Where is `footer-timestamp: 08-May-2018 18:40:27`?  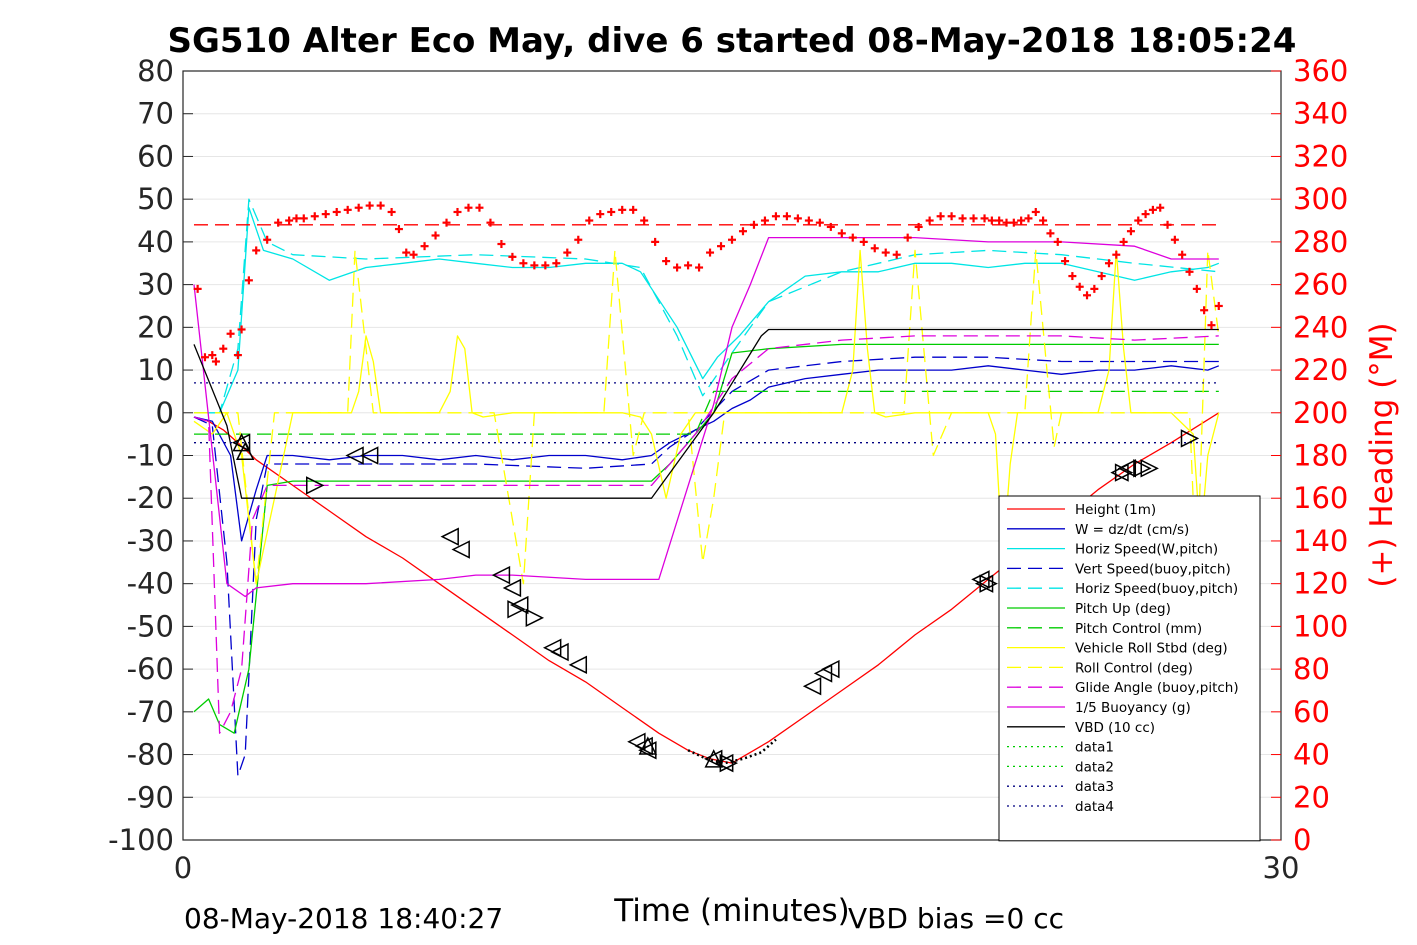
footer-timestamp: 08-May-2018 18:40:27 is located at coordinates (343, 918).